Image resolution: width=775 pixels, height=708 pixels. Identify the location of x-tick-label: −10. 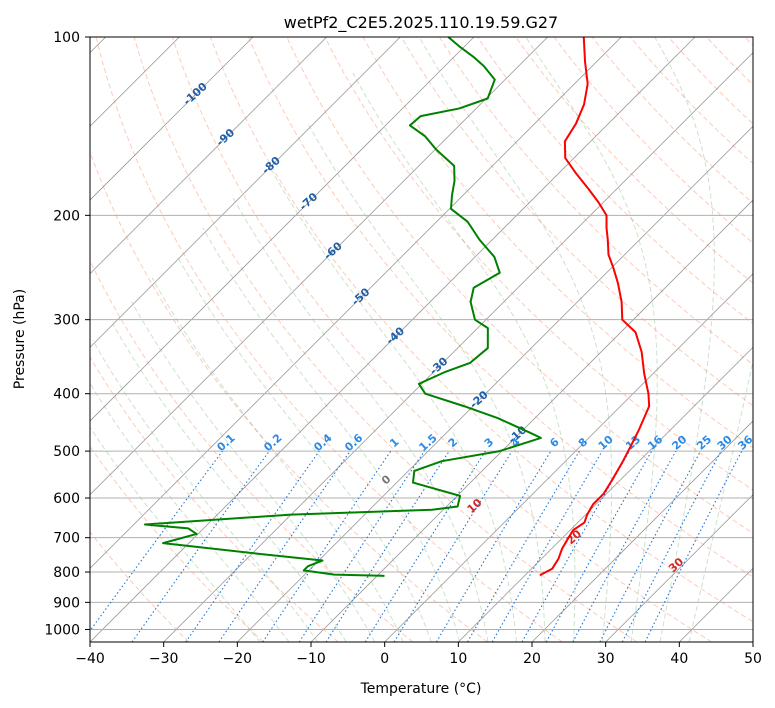
(311, 659).